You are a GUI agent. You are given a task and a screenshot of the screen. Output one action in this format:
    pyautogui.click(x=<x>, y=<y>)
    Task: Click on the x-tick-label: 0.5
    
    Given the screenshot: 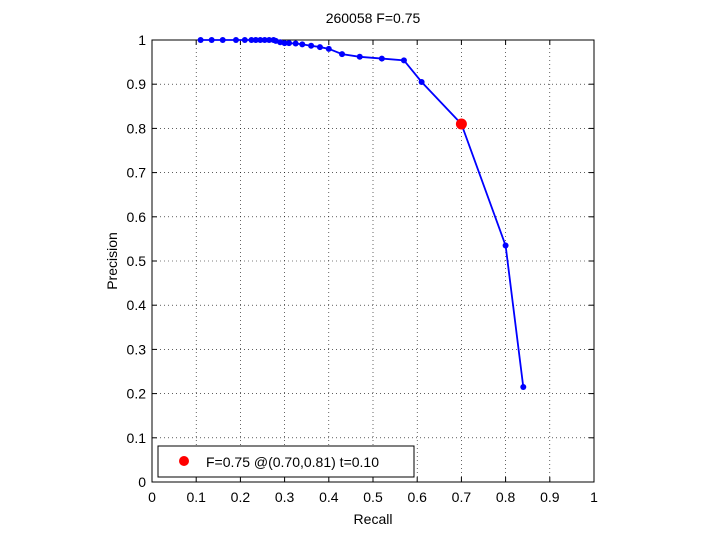 What is the action you would take?
    pyautogui.click(x=373, y=497)
    